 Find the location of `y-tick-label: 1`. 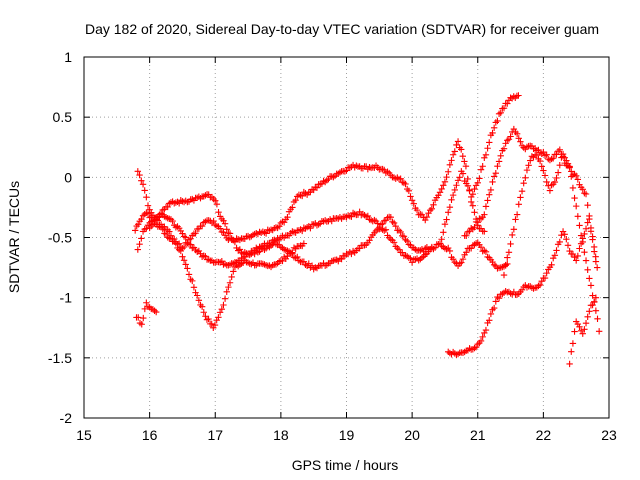

y-tick-label: 1 is located at coordinates (68, 57).